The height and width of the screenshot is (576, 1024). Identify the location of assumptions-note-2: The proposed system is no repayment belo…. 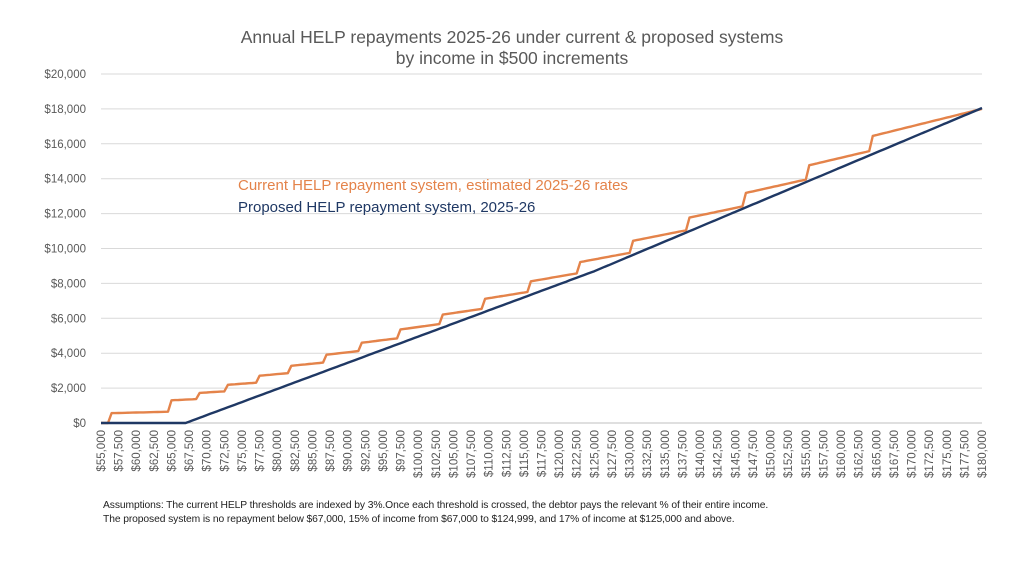
(419, 519).